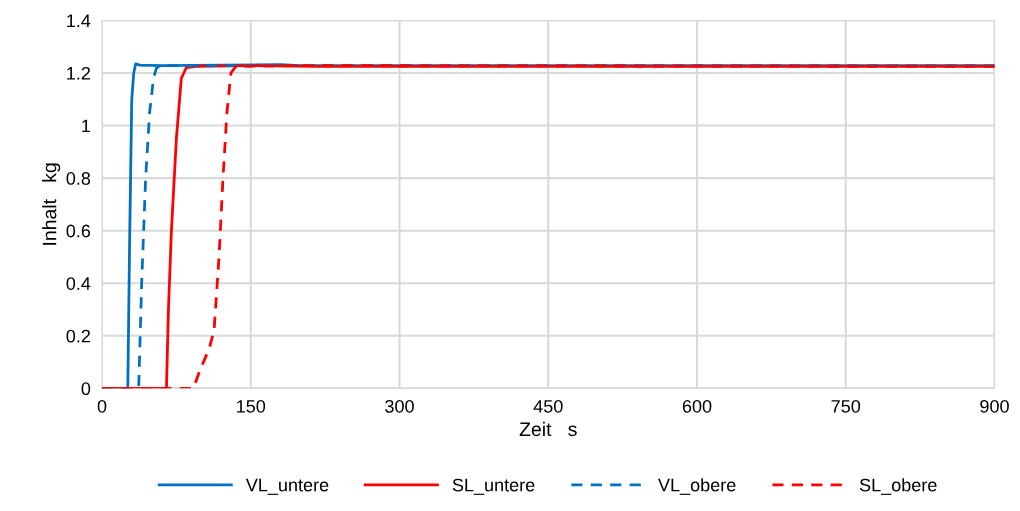 This screenshot has height=511, width=1020. I want to click on y-tick-label: 0.4, so click(78, 283).